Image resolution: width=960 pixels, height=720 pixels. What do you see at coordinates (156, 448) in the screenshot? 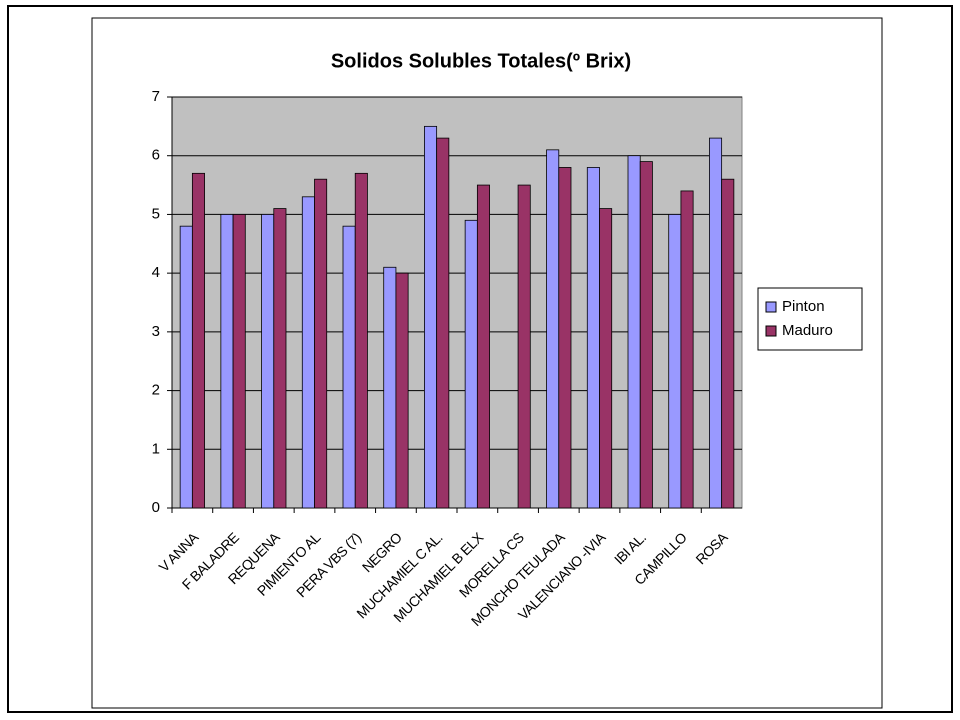
I see `y-tick-label: 1` at bounding box center [156, 448].